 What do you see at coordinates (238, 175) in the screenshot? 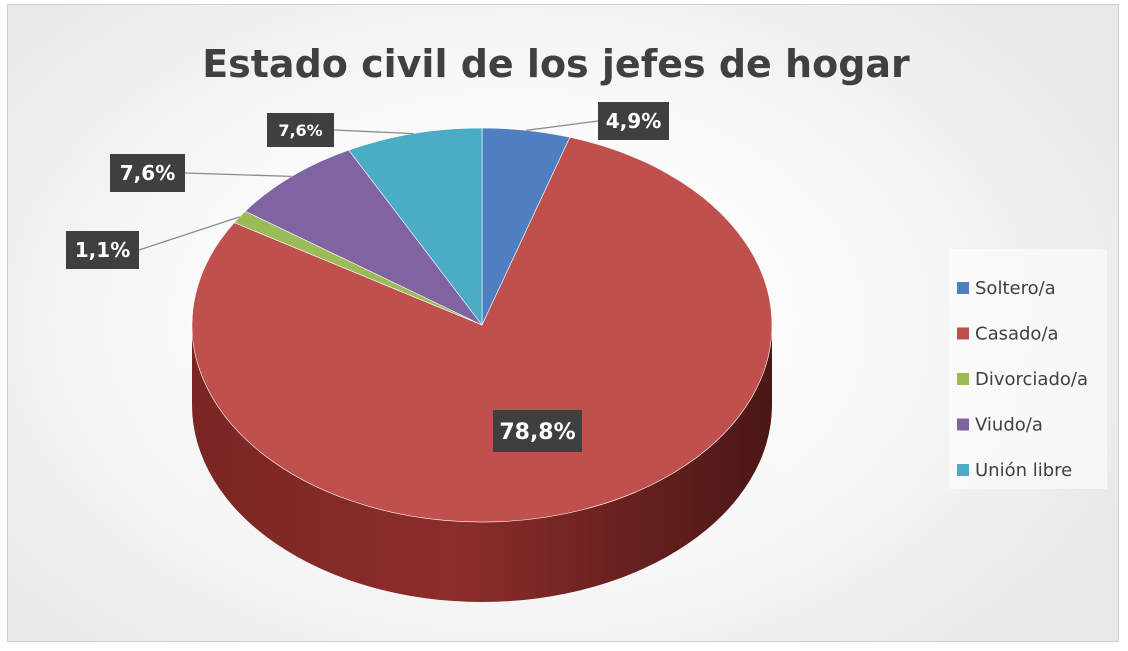
I see `leader-line-viudo-a` at bounding box center [238, 175].